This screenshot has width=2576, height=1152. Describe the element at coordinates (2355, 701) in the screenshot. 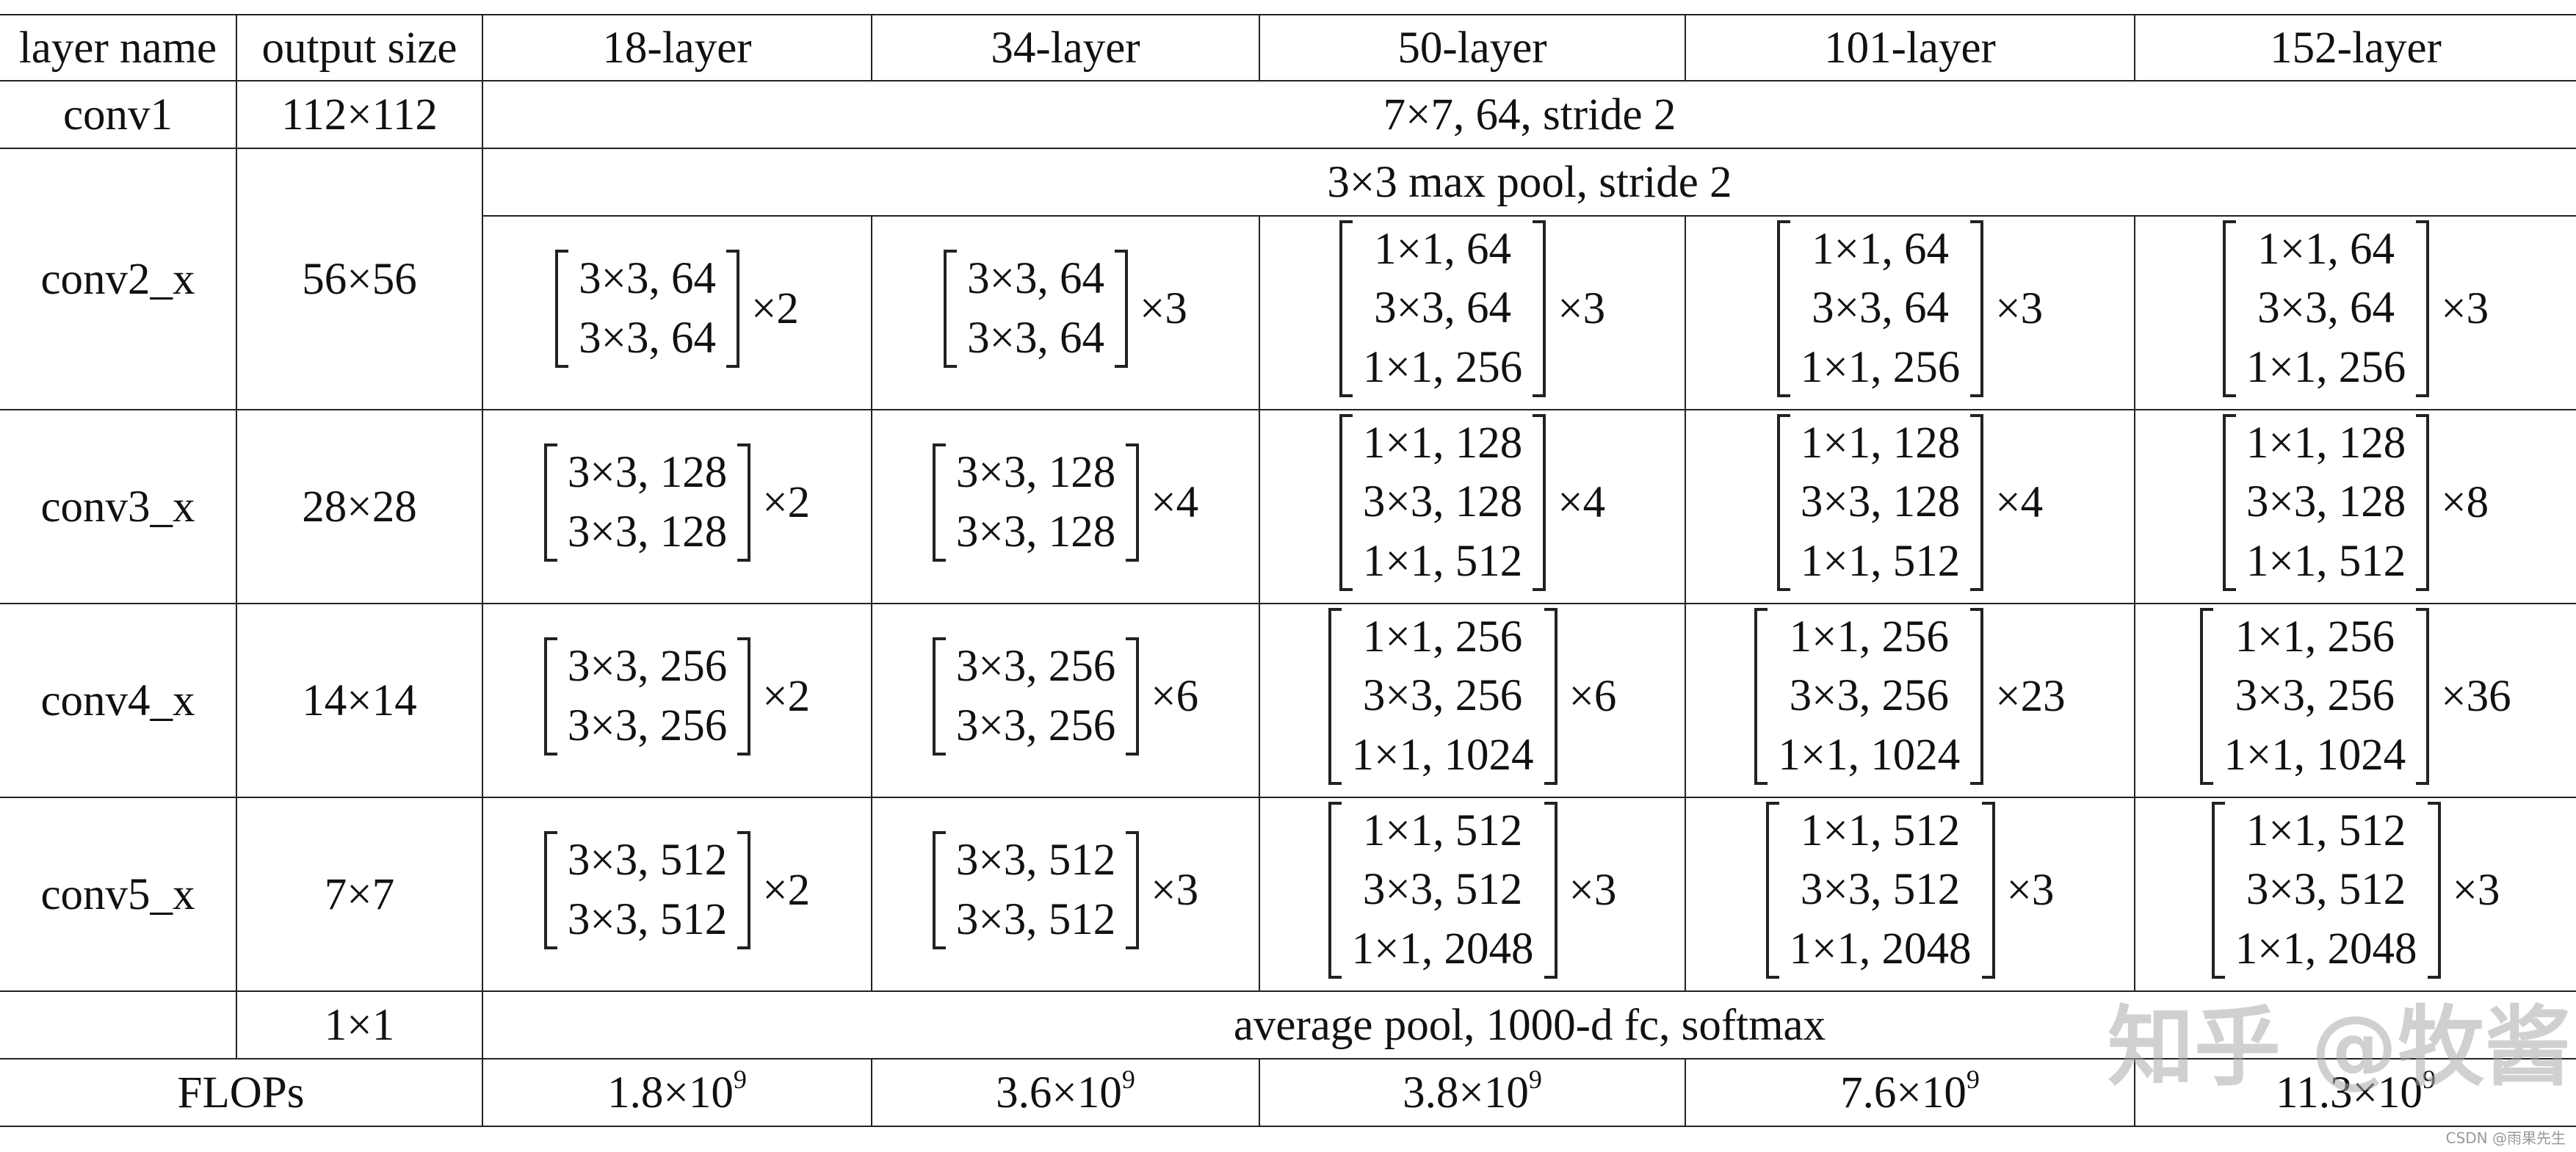

I see `conv4-152-layer-block: 1×1, 256 3×3, 256 1×1, 1024 ×36` at that location.